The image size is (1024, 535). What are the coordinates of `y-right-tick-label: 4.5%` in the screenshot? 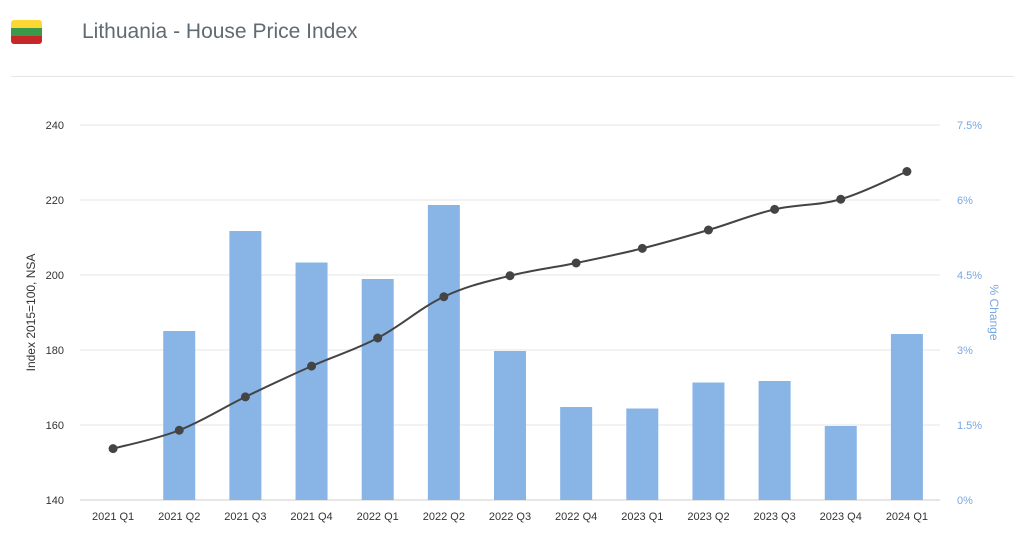 It's located at (969, 276).